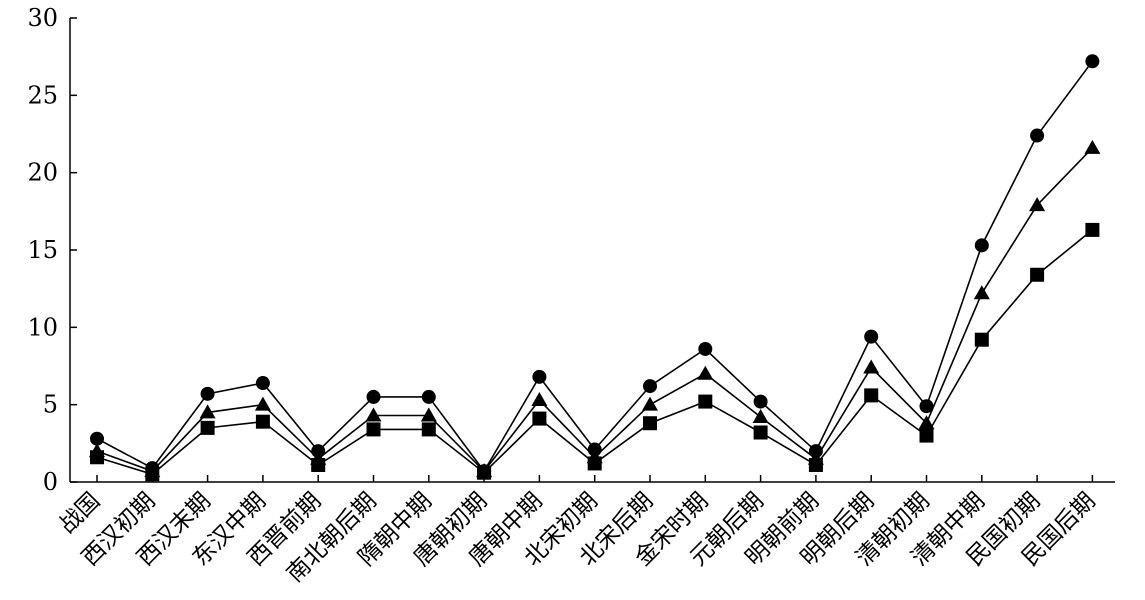  I want to click on y-tick-label: 25, so click(42, 95).